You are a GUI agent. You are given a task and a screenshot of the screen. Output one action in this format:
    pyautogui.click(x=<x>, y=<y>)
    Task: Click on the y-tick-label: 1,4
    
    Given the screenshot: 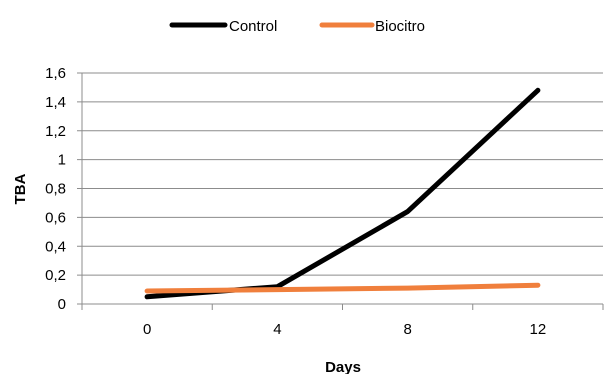 What is the action you would take?
    pyautogui.click(x=55, y=102)
    